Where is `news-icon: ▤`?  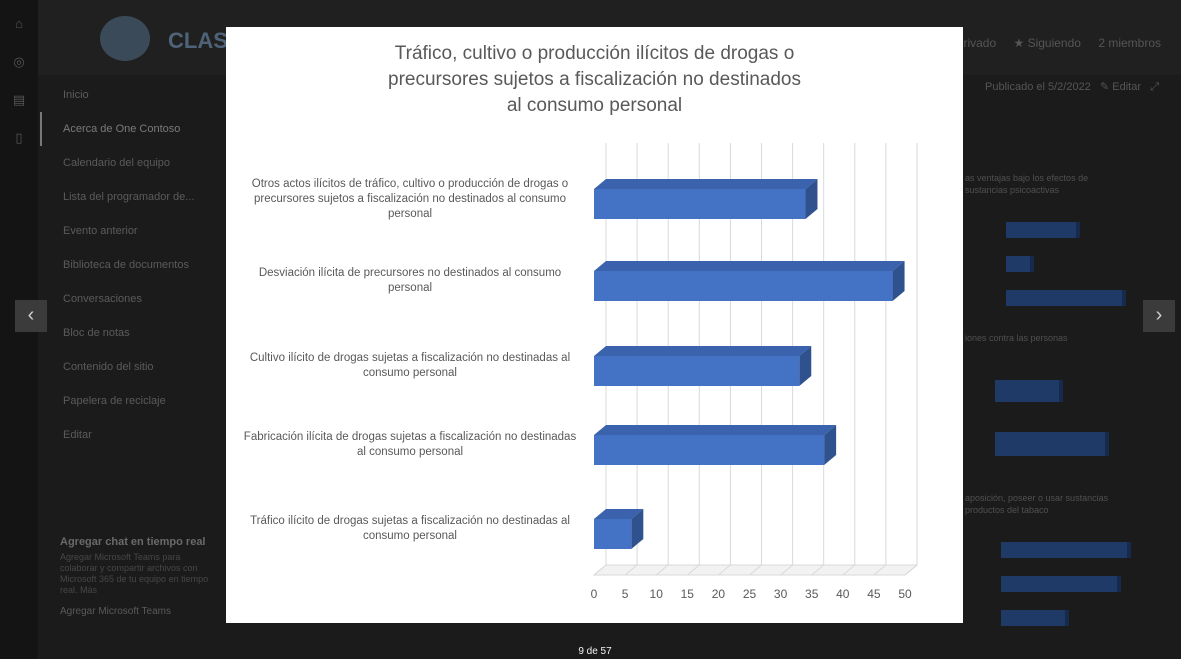
news-icon: ▤ is located at coordinates (19, 99).